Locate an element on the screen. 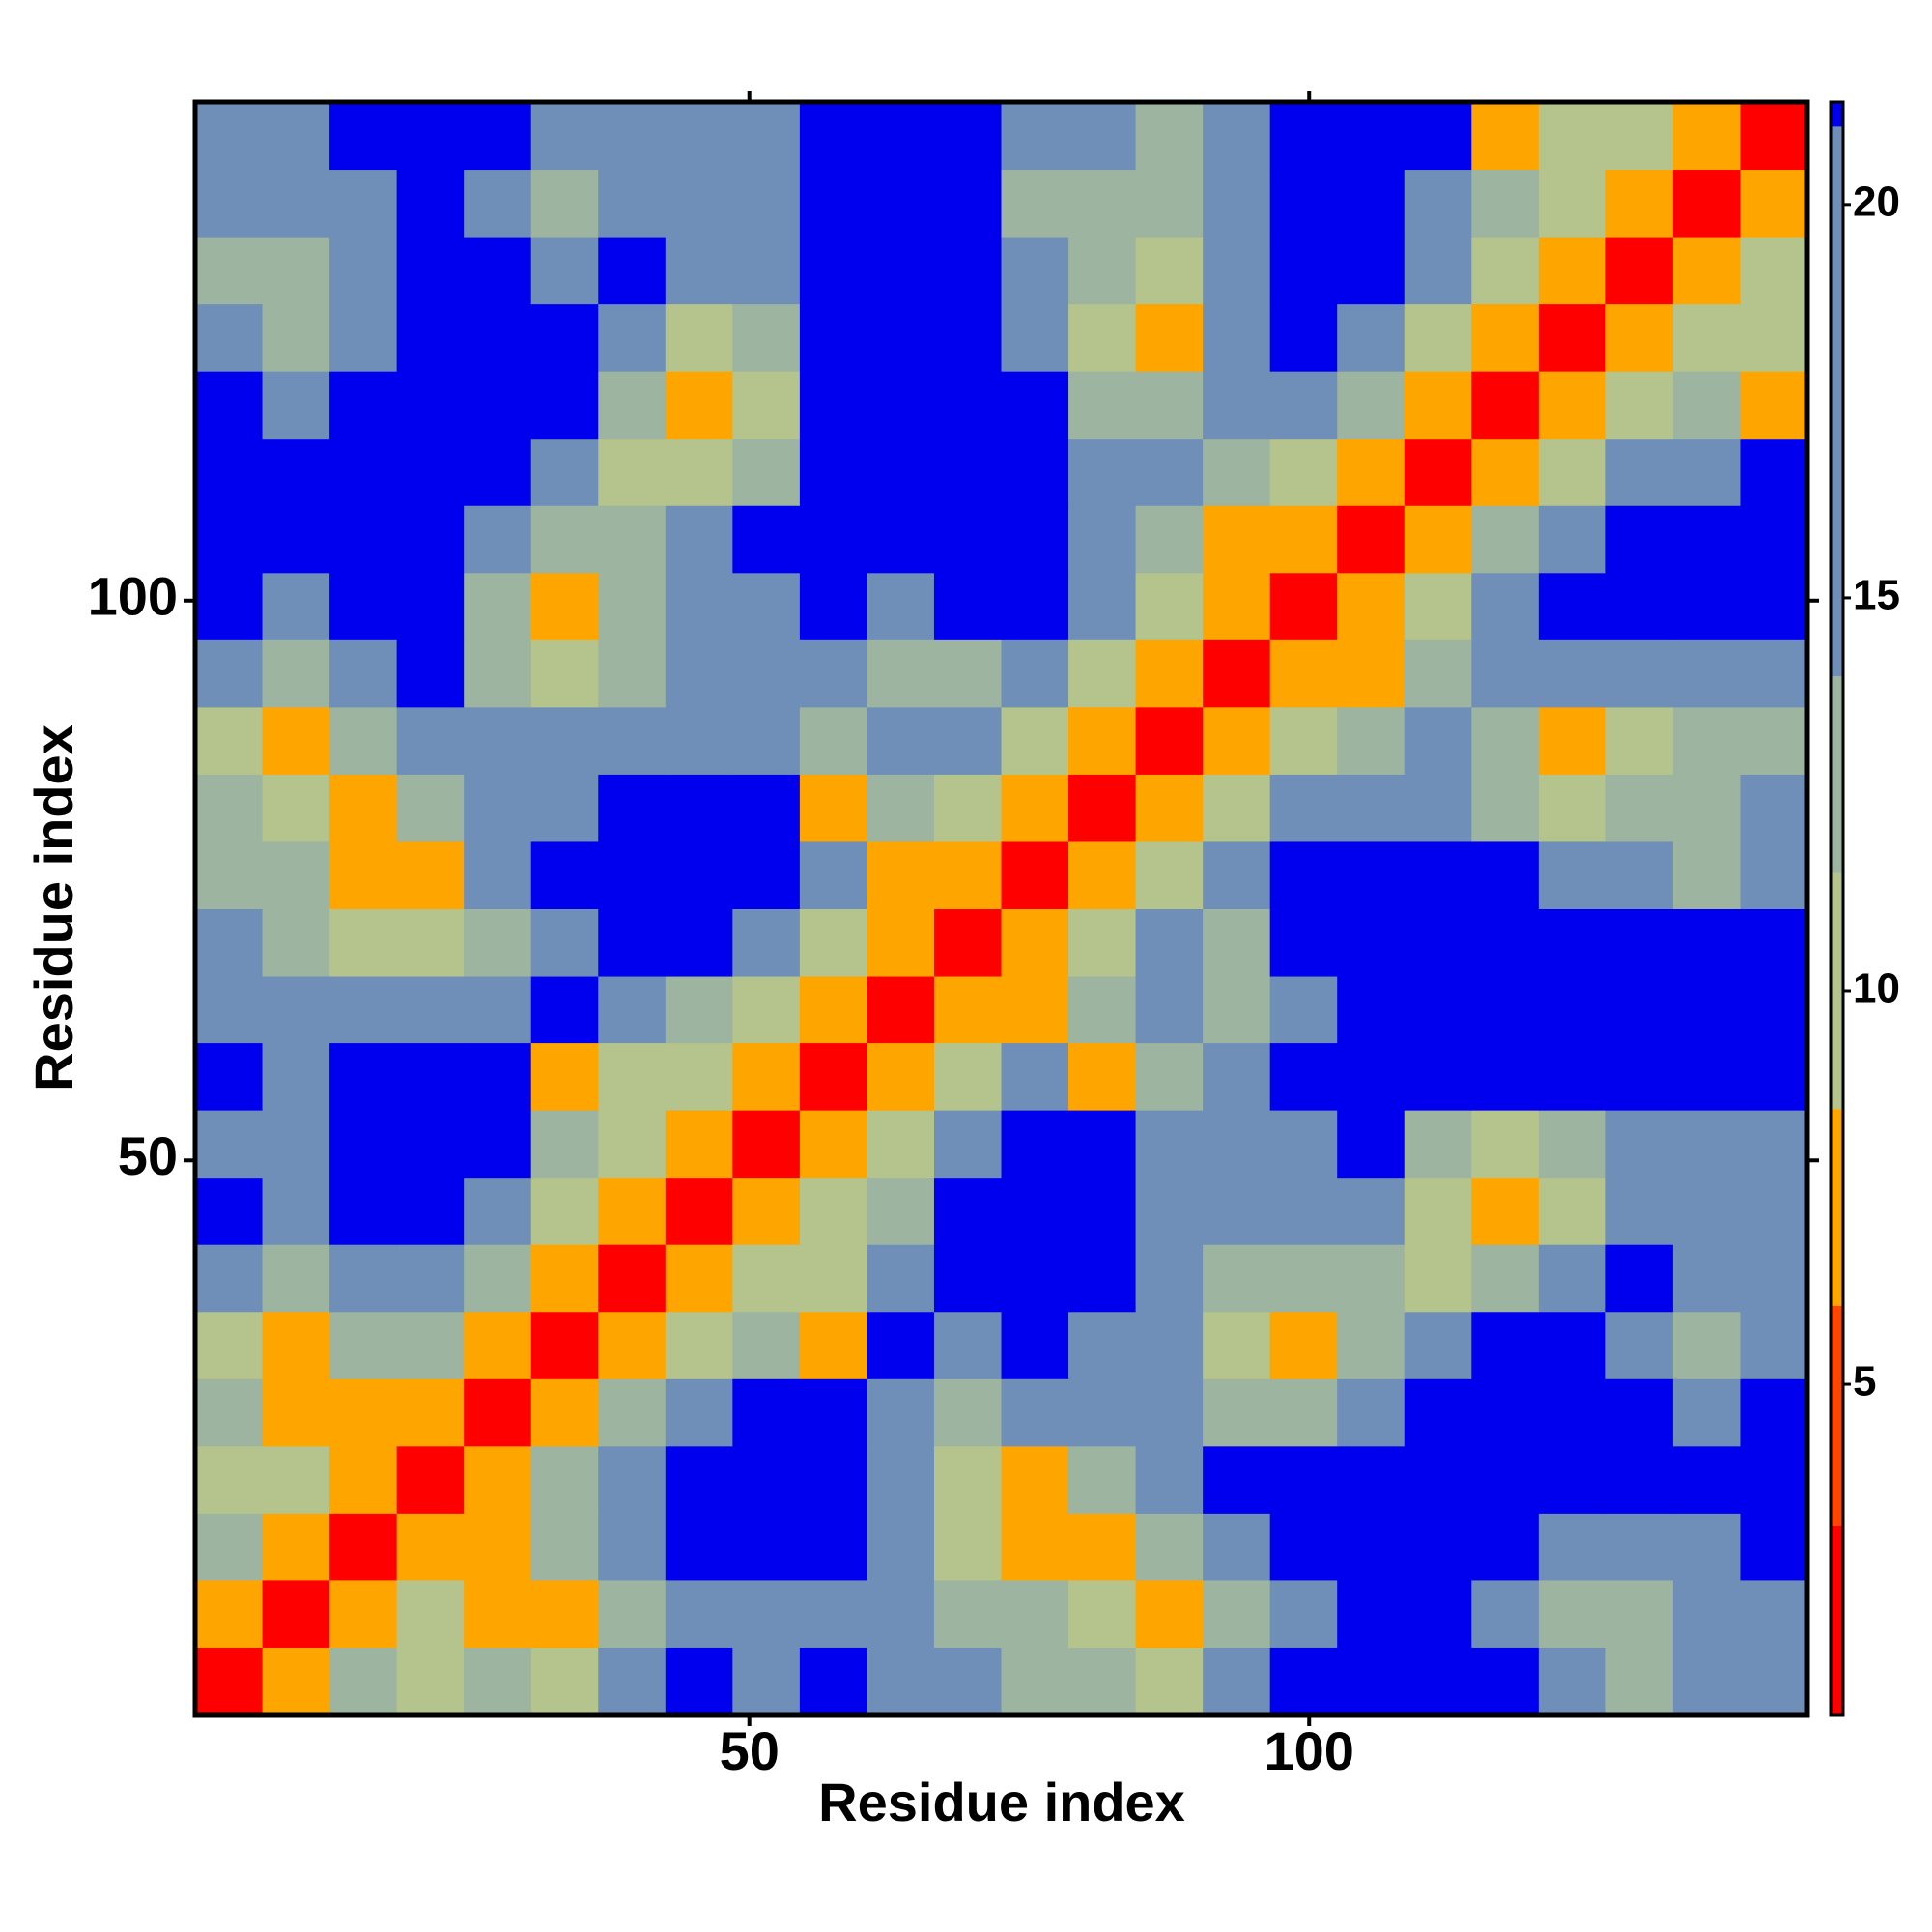 The height and width of the screenshot is (1932, 1932). x-tick-label: 100 is located at coordinates (1309, 1750).